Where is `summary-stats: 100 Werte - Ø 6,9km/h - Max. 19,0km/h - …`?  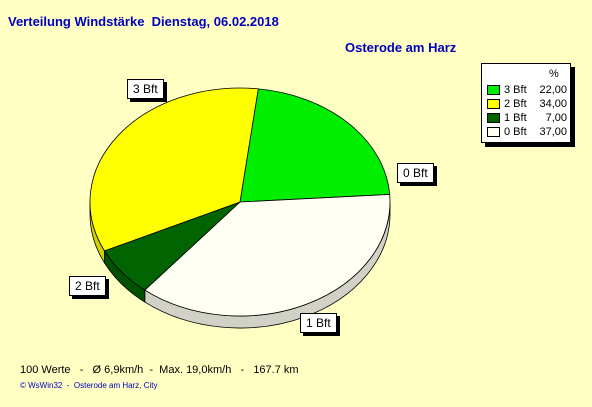 summary-stats: 100 Werte - Ø 6,9km/h - Max. 19,0km/h - … is located at coordinates (159, 370).